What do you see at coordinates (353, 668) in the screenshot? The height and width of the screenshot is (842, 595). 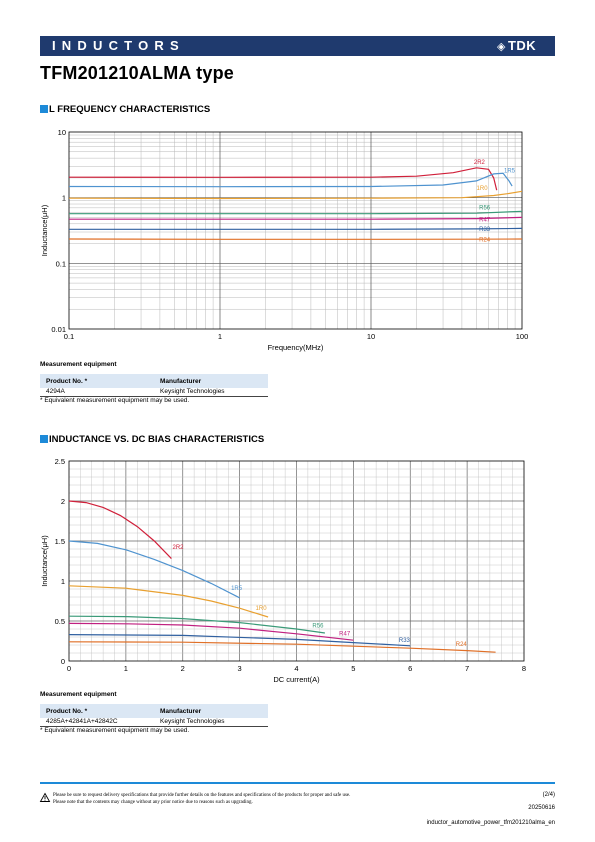 I see `x-tick-label: 5` at bounding box center [353, 668].